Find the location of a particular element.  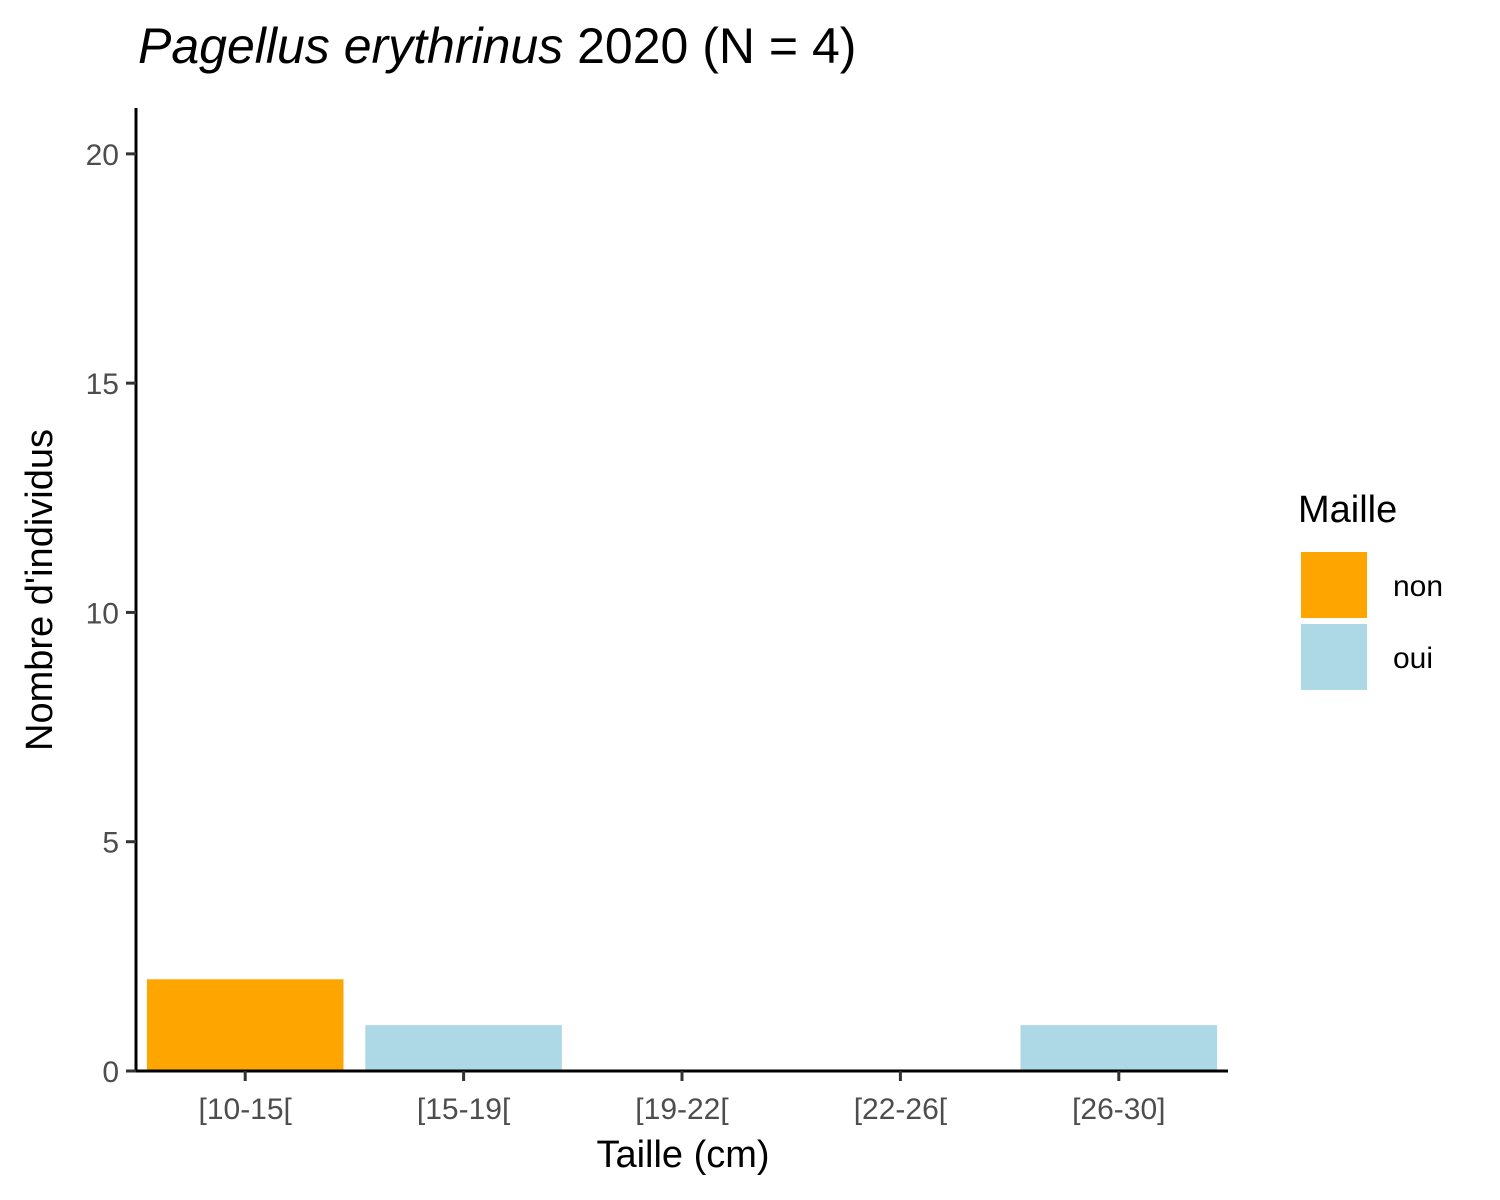

y-tick-label: 0 is located at coordinates (110, 1072).